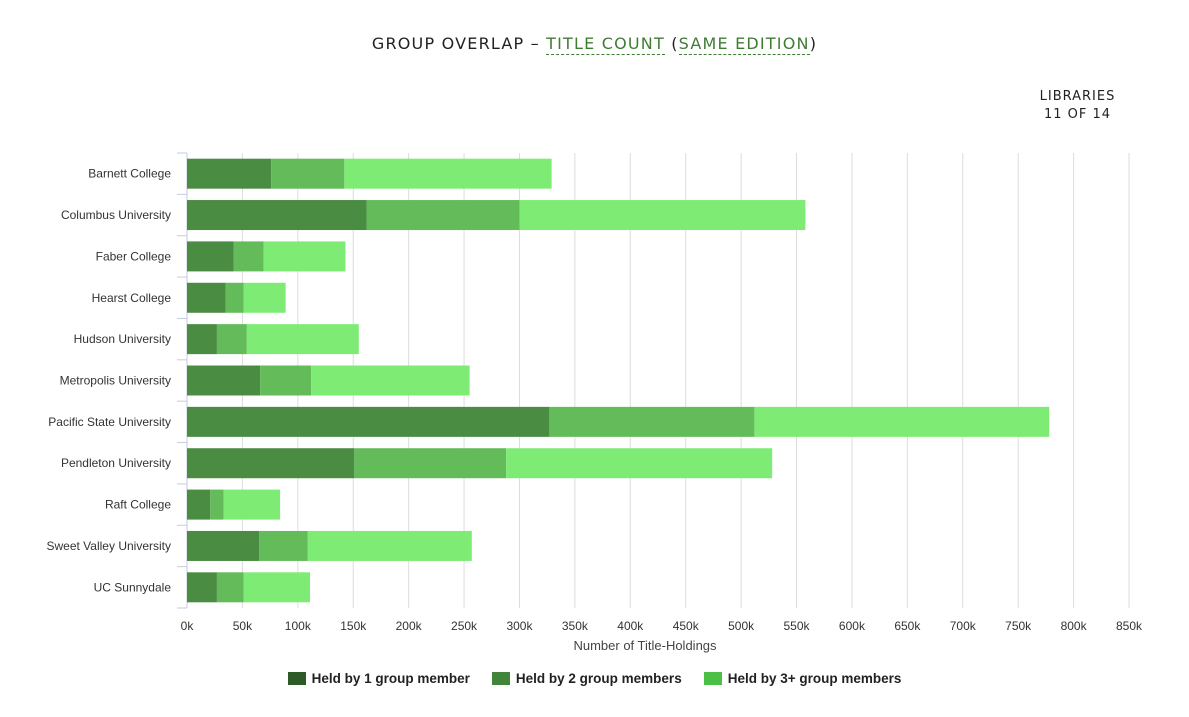 The image size is (1189, 717). What do you see at coordinates (122, 339) in the screenshot?
I see `y-category-label: Hudson University` at bounding box center [122, 339].